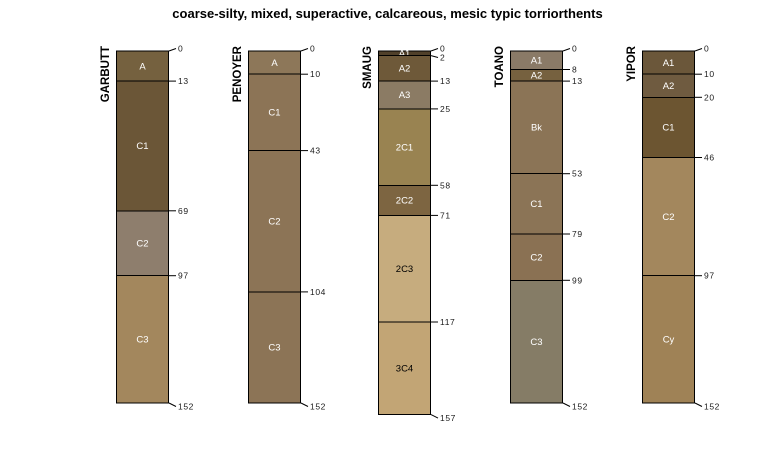 The width and height of the screenshot is (775, 450). What do you see at coordinates (183, 211) in the screenshot?
I see `depth-label: 69` at bounding box center [183, 211].